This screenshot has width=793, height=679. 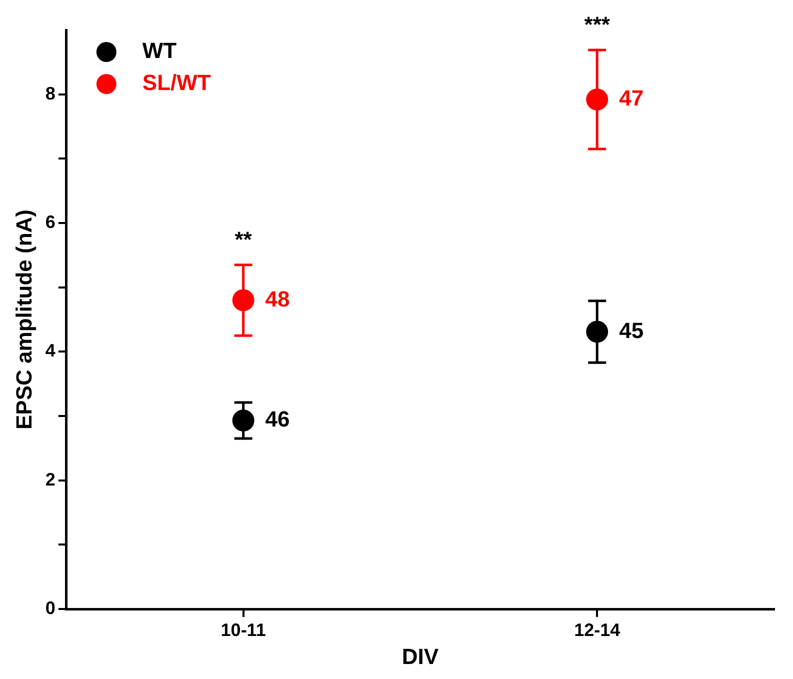 I want to click on y-axis-title: EPSC amplitude (nA), so click(x=23, y=319).